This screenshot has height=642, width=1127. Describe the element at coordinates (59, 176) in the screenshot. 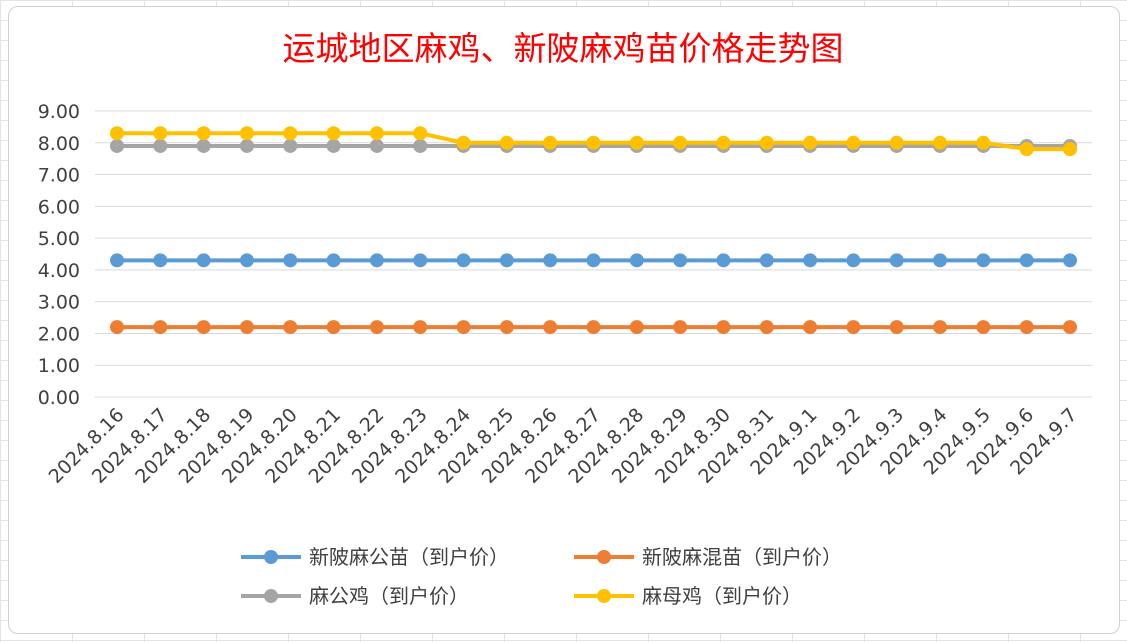

I see `y-tick-label: 7.00` at that location.